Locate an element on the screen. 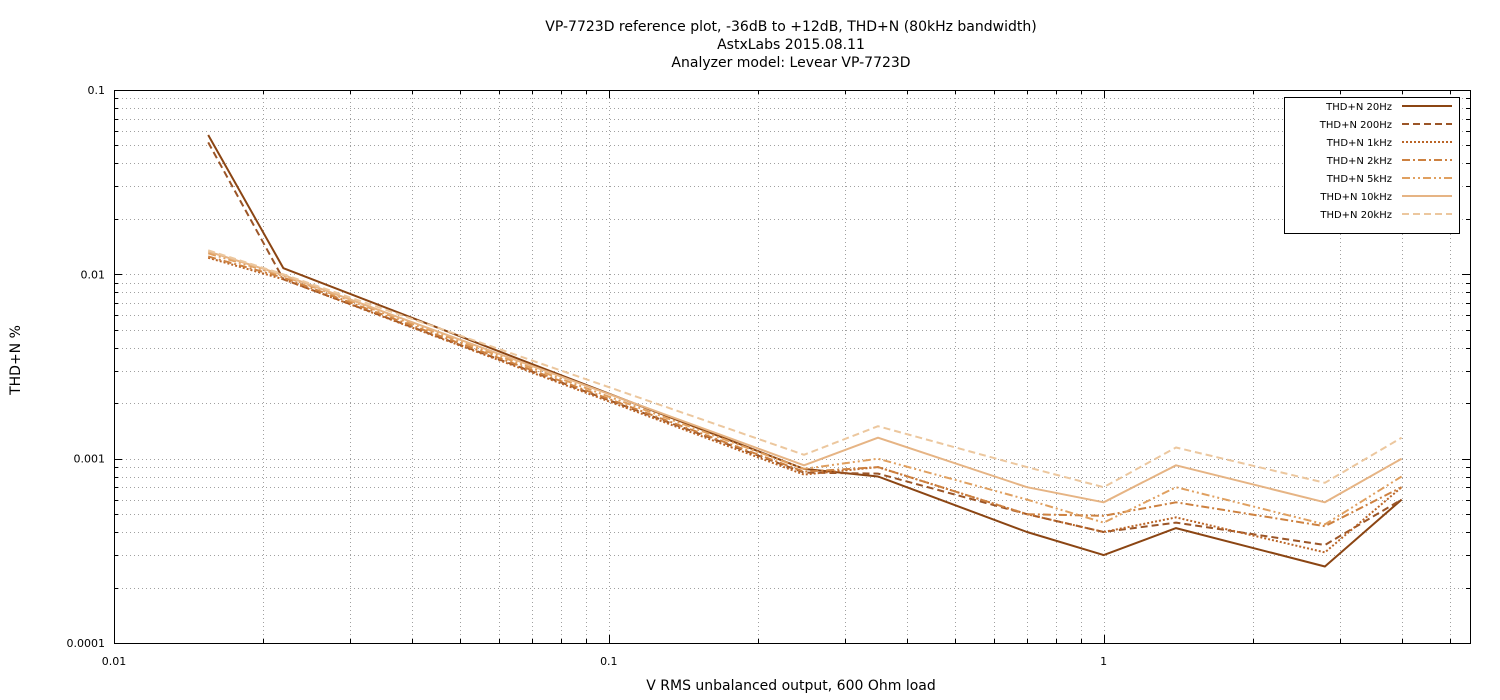  y-axis-label-wrap: THD+N % is located at coordinates (16, 360).